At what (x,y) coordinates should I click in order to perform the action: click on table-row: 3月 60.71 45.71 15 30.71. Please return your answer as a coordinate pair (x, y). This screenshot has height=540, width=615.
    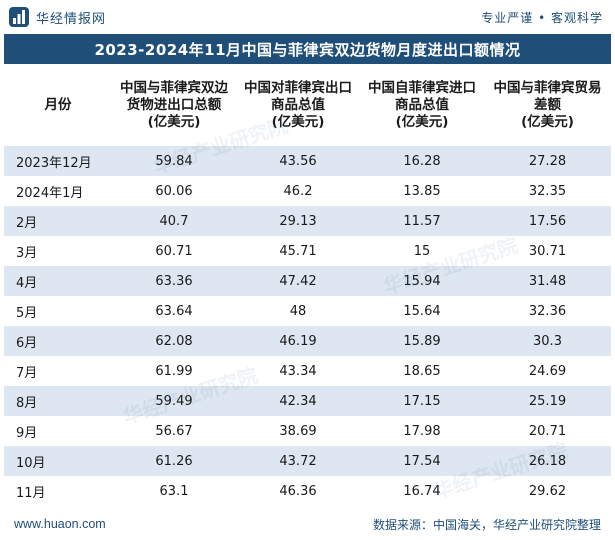
    Looking at the image, I should click on (307, 251).